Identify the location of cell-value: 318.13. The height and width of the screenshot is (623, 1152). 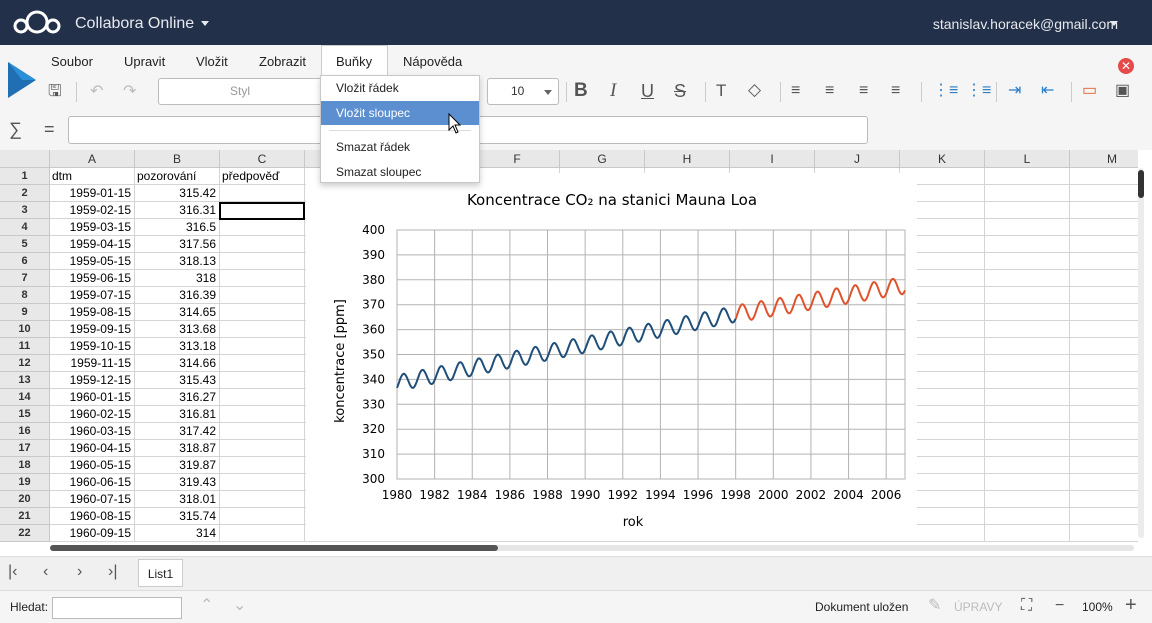
(197, 261).